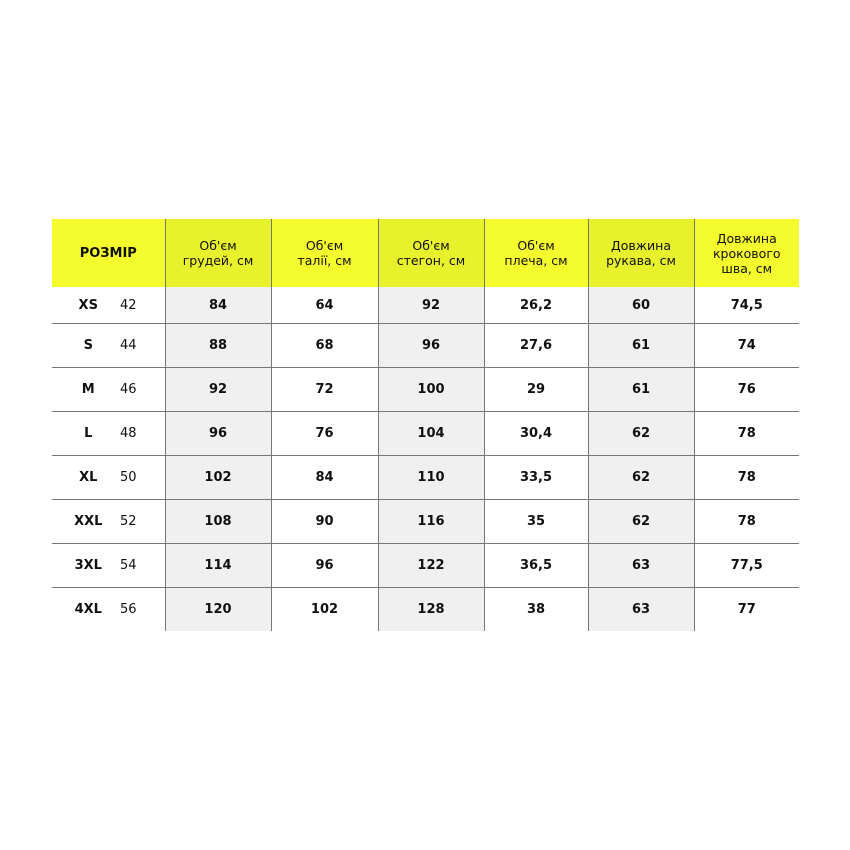 Image resolution: width=850 pixels, height=850 pixels. Describe the element at coordinates (324, 253) in the screenshot. I see `column-header: Об'єм талії, см` at that location.